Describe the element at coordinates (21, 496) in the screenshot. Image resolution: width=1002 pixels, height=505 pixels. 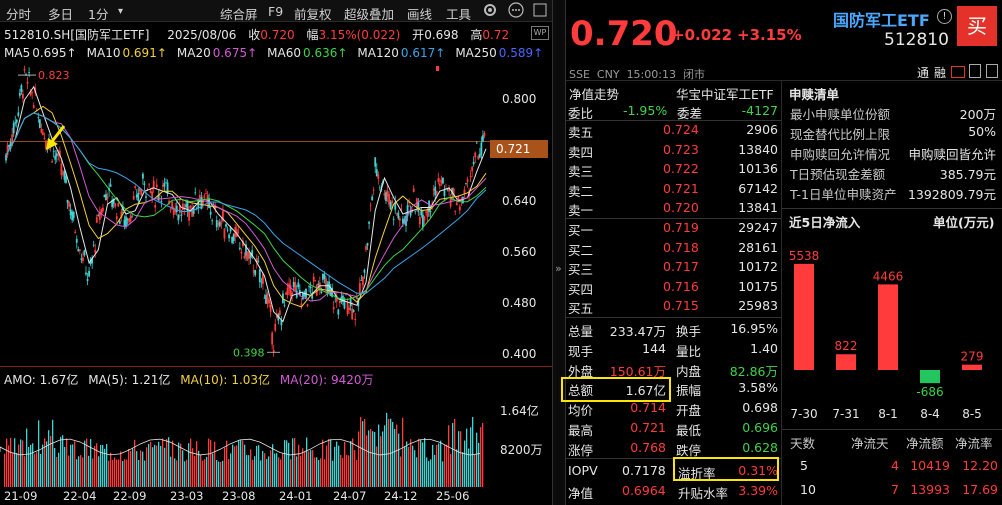
I see `time-tick: 21-09` at that location.